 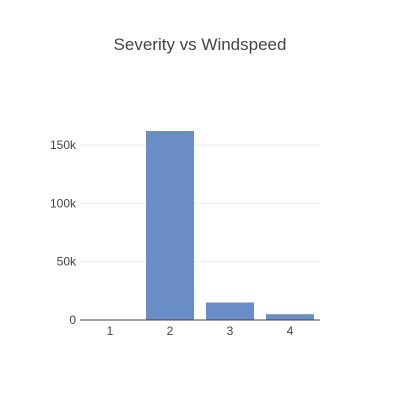 What do you see at coordinates (110, 331) in the screenshot?
I see `x-tick-label: 1` at bounding box center [110, 331].